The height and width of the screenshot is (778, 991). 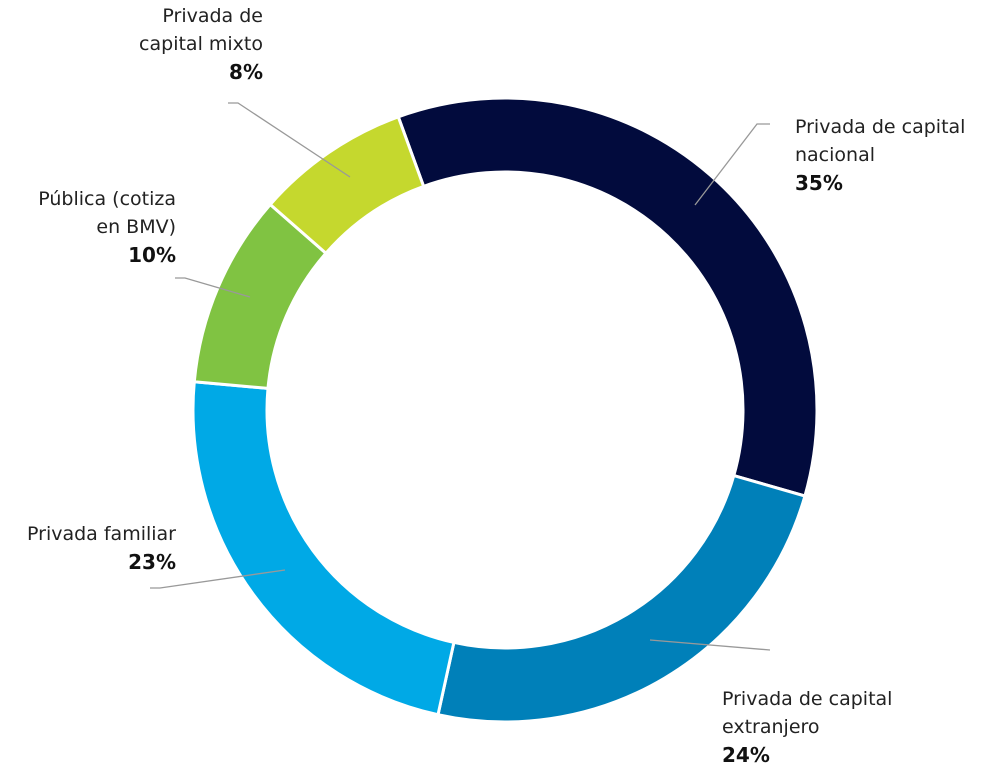 What do you see at coordinates (212, 16) in the screenshot?
I see `label-line: Privada de` at bounding box center [212, 16].